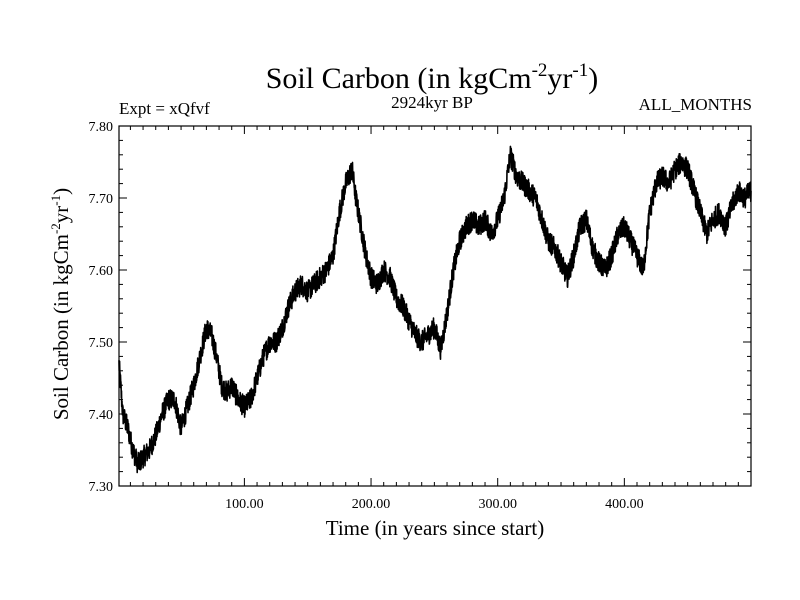 This screenshot has height=600, width=800. Describe the element at coordinates (435, 528) in the screenshot. I see `x-axis-label: Time (in years since start)` at that location.